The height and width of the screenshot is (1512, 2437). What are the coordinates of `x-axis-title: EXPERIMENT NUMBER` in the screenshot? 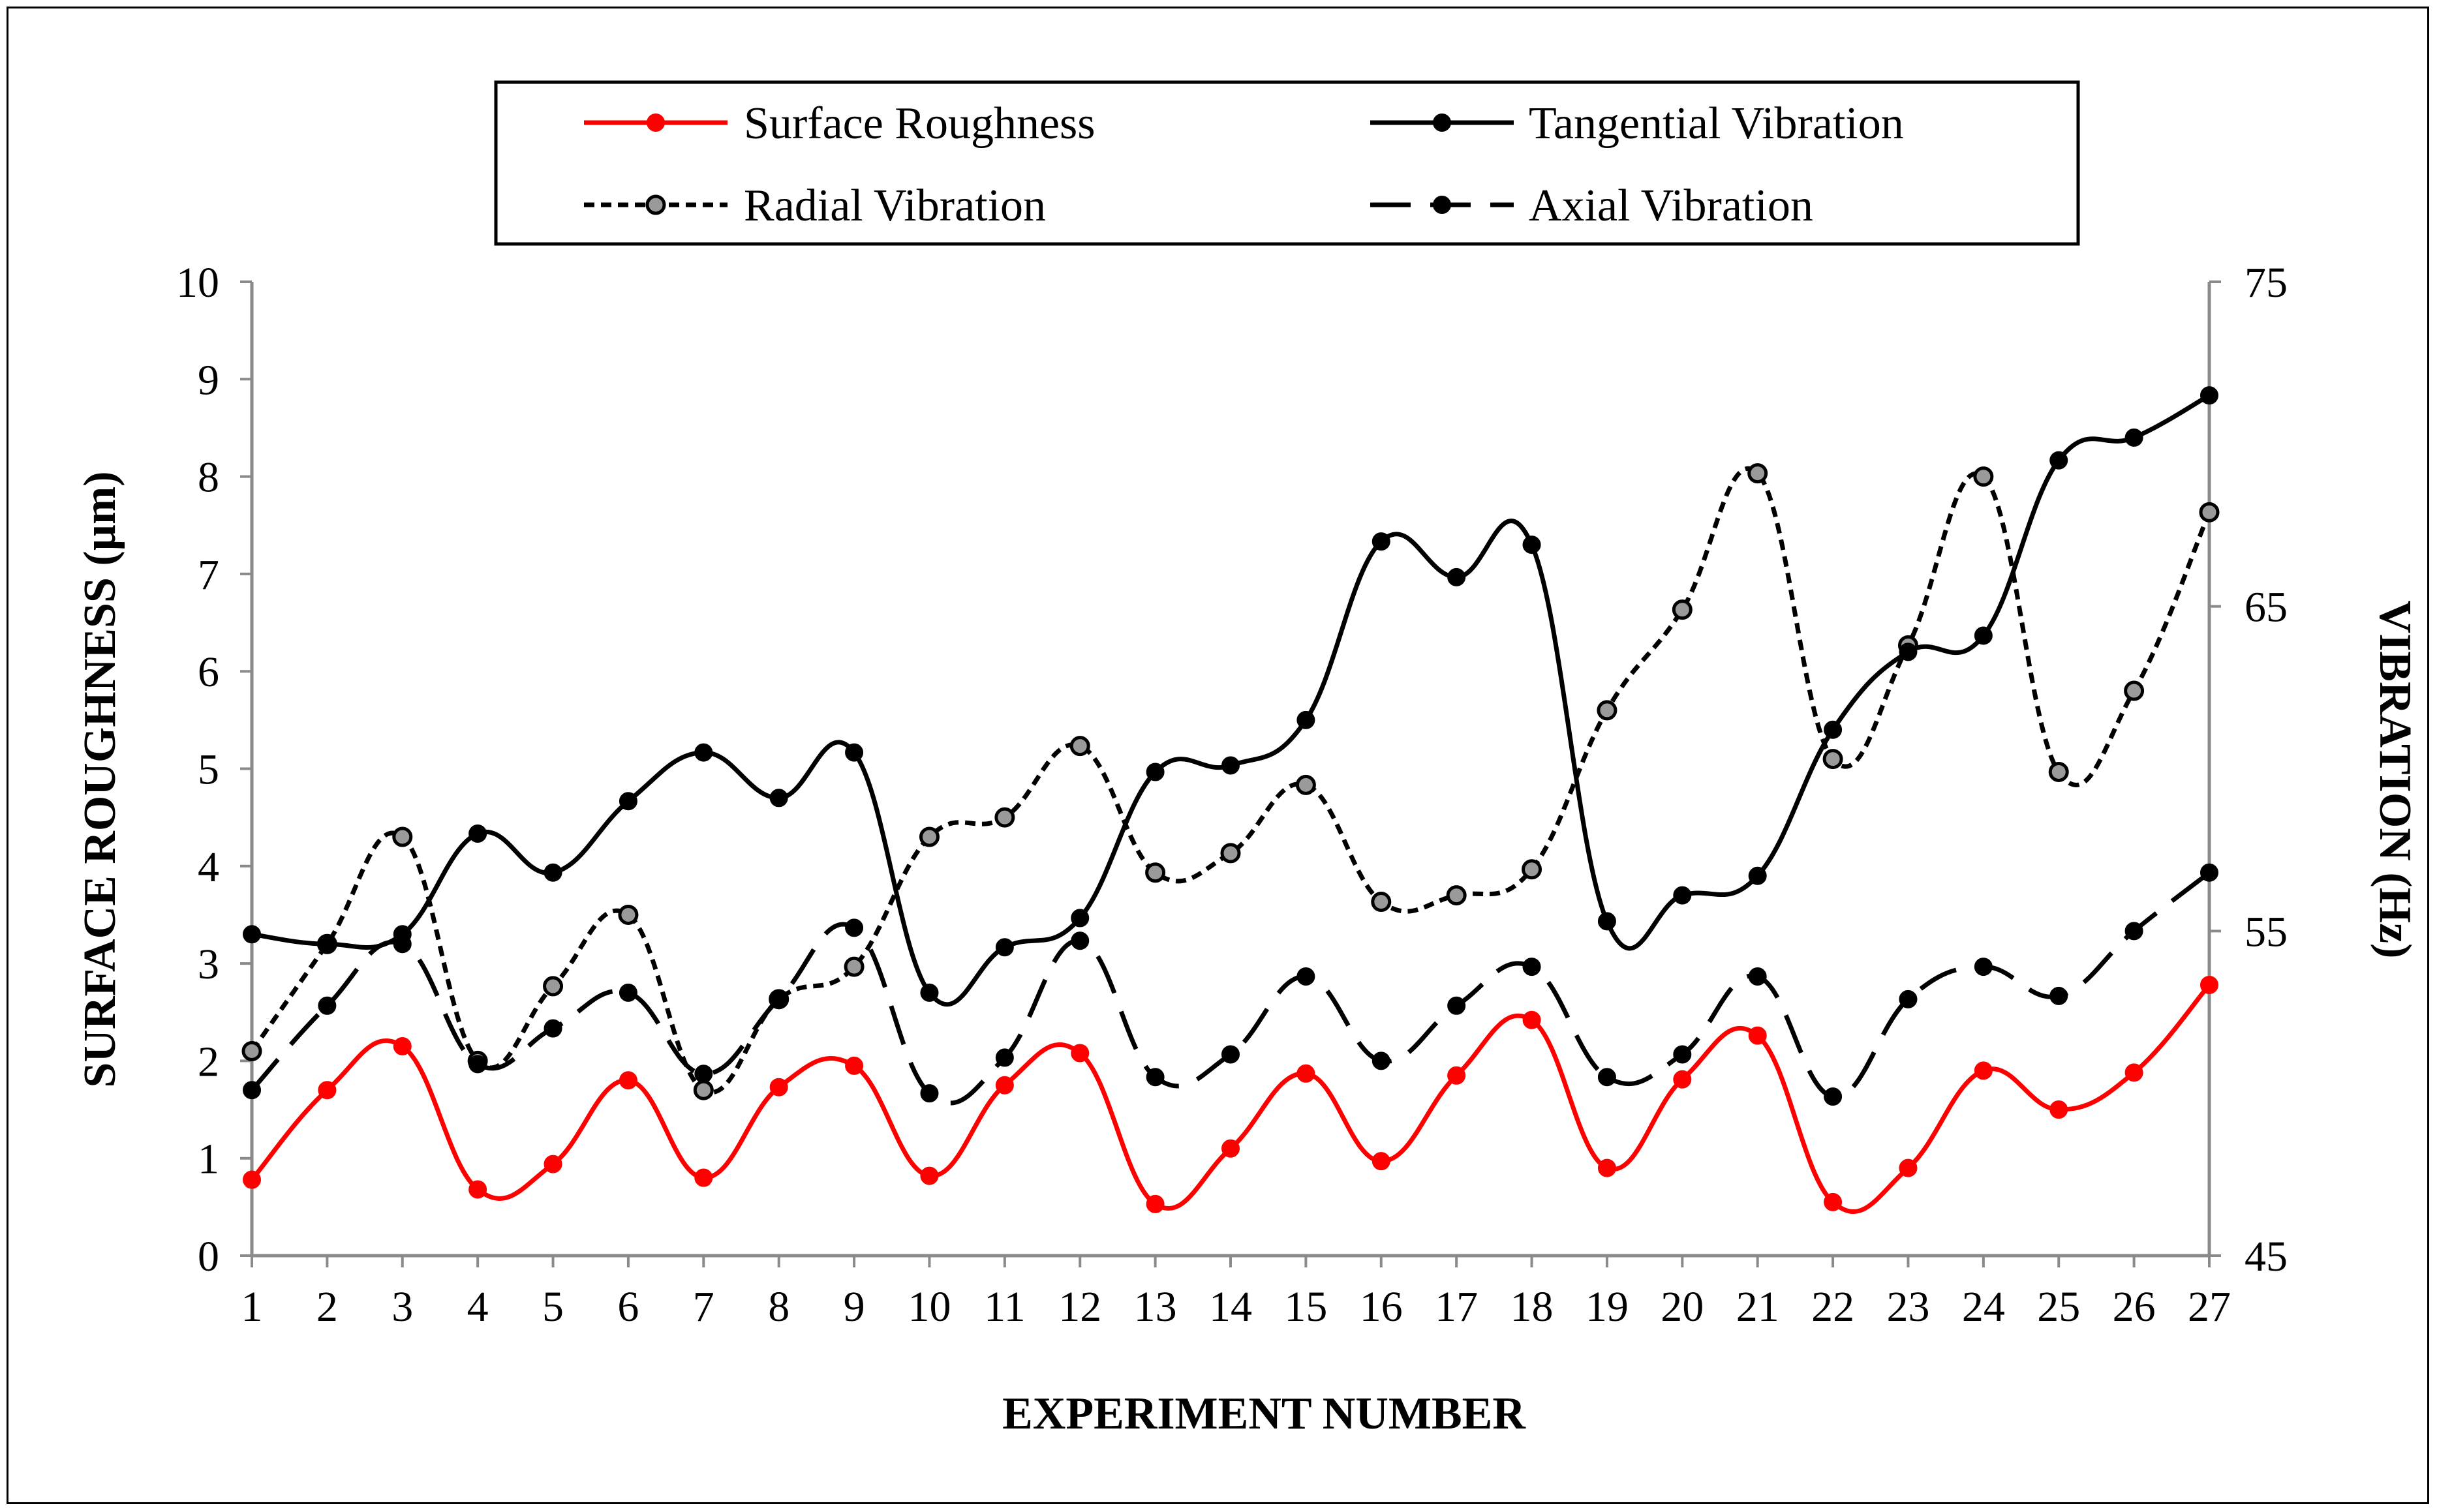 It's located at (1264, 1414).